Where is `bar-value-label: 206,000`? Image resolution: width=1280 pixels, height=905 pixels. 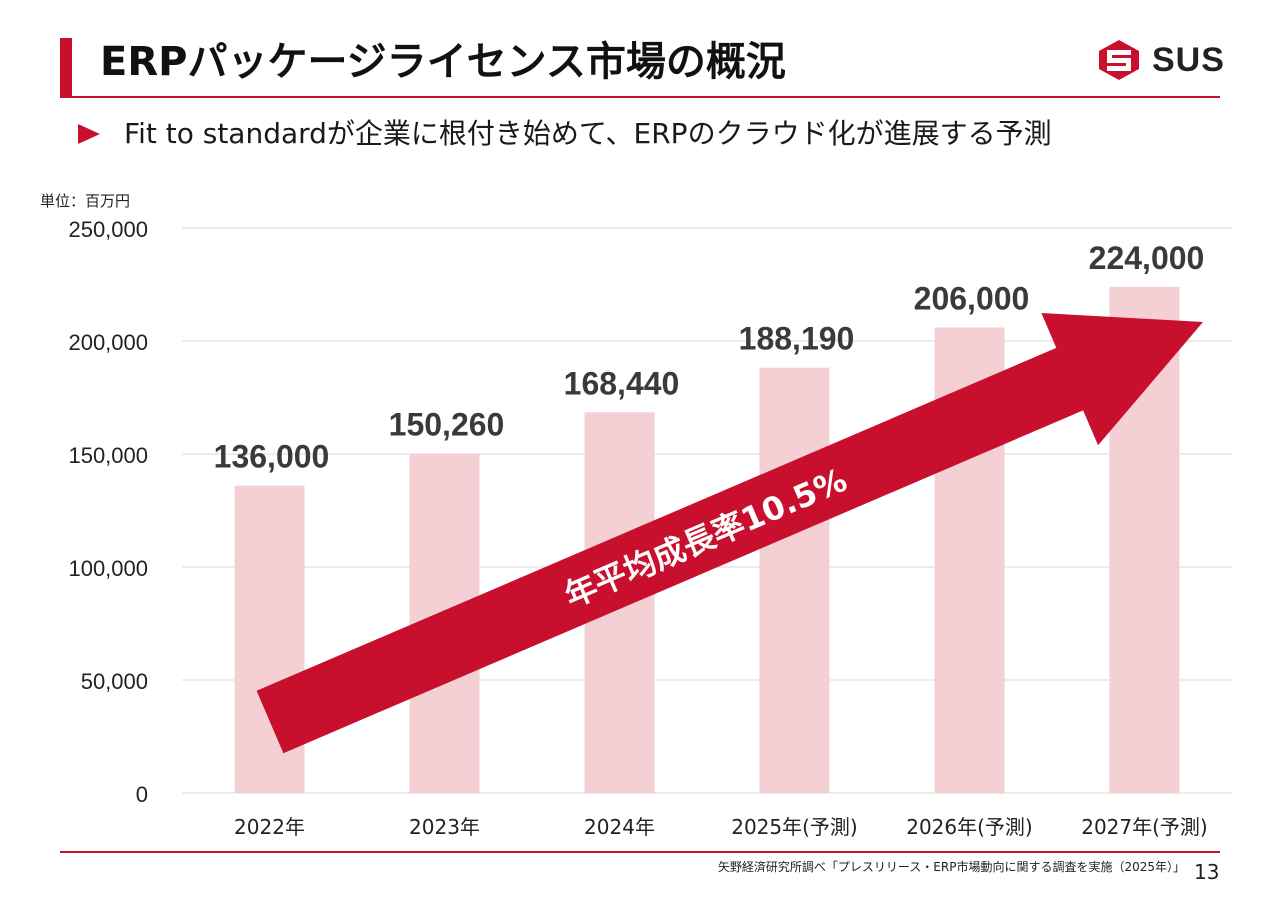 bar-value-label: 206,000 is located at coordinates (972, 298).